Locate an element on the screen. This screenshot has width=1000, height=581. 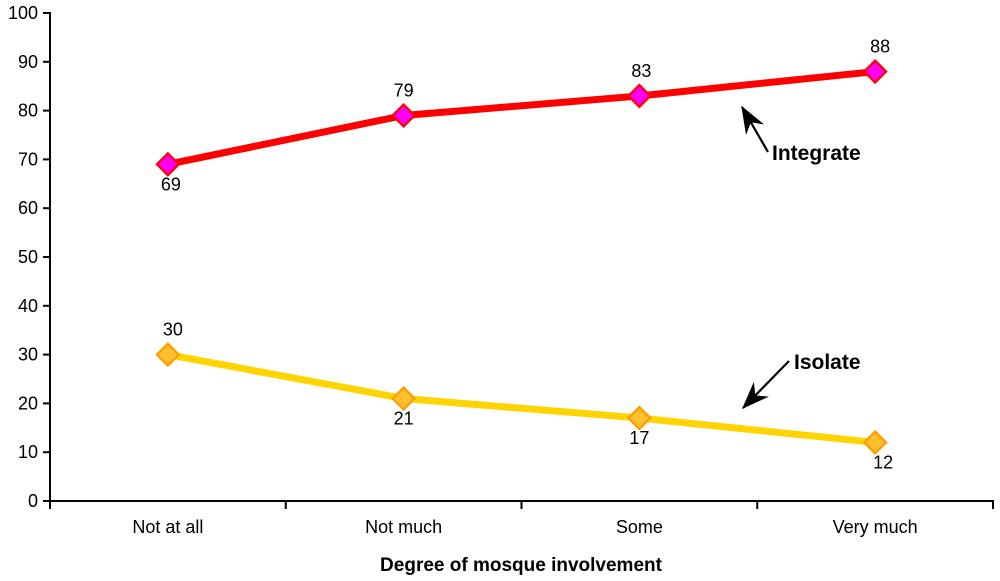
y-tick-label-90: 90 is located at coordinates (28, 62).